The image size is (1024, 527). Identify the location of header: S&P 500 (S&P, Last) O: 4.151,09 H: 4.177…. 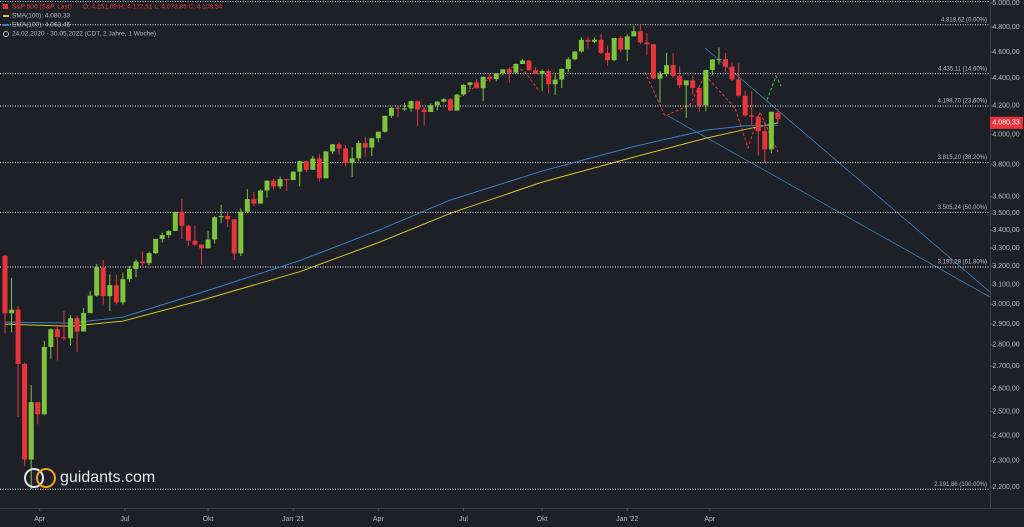
(113, 21).